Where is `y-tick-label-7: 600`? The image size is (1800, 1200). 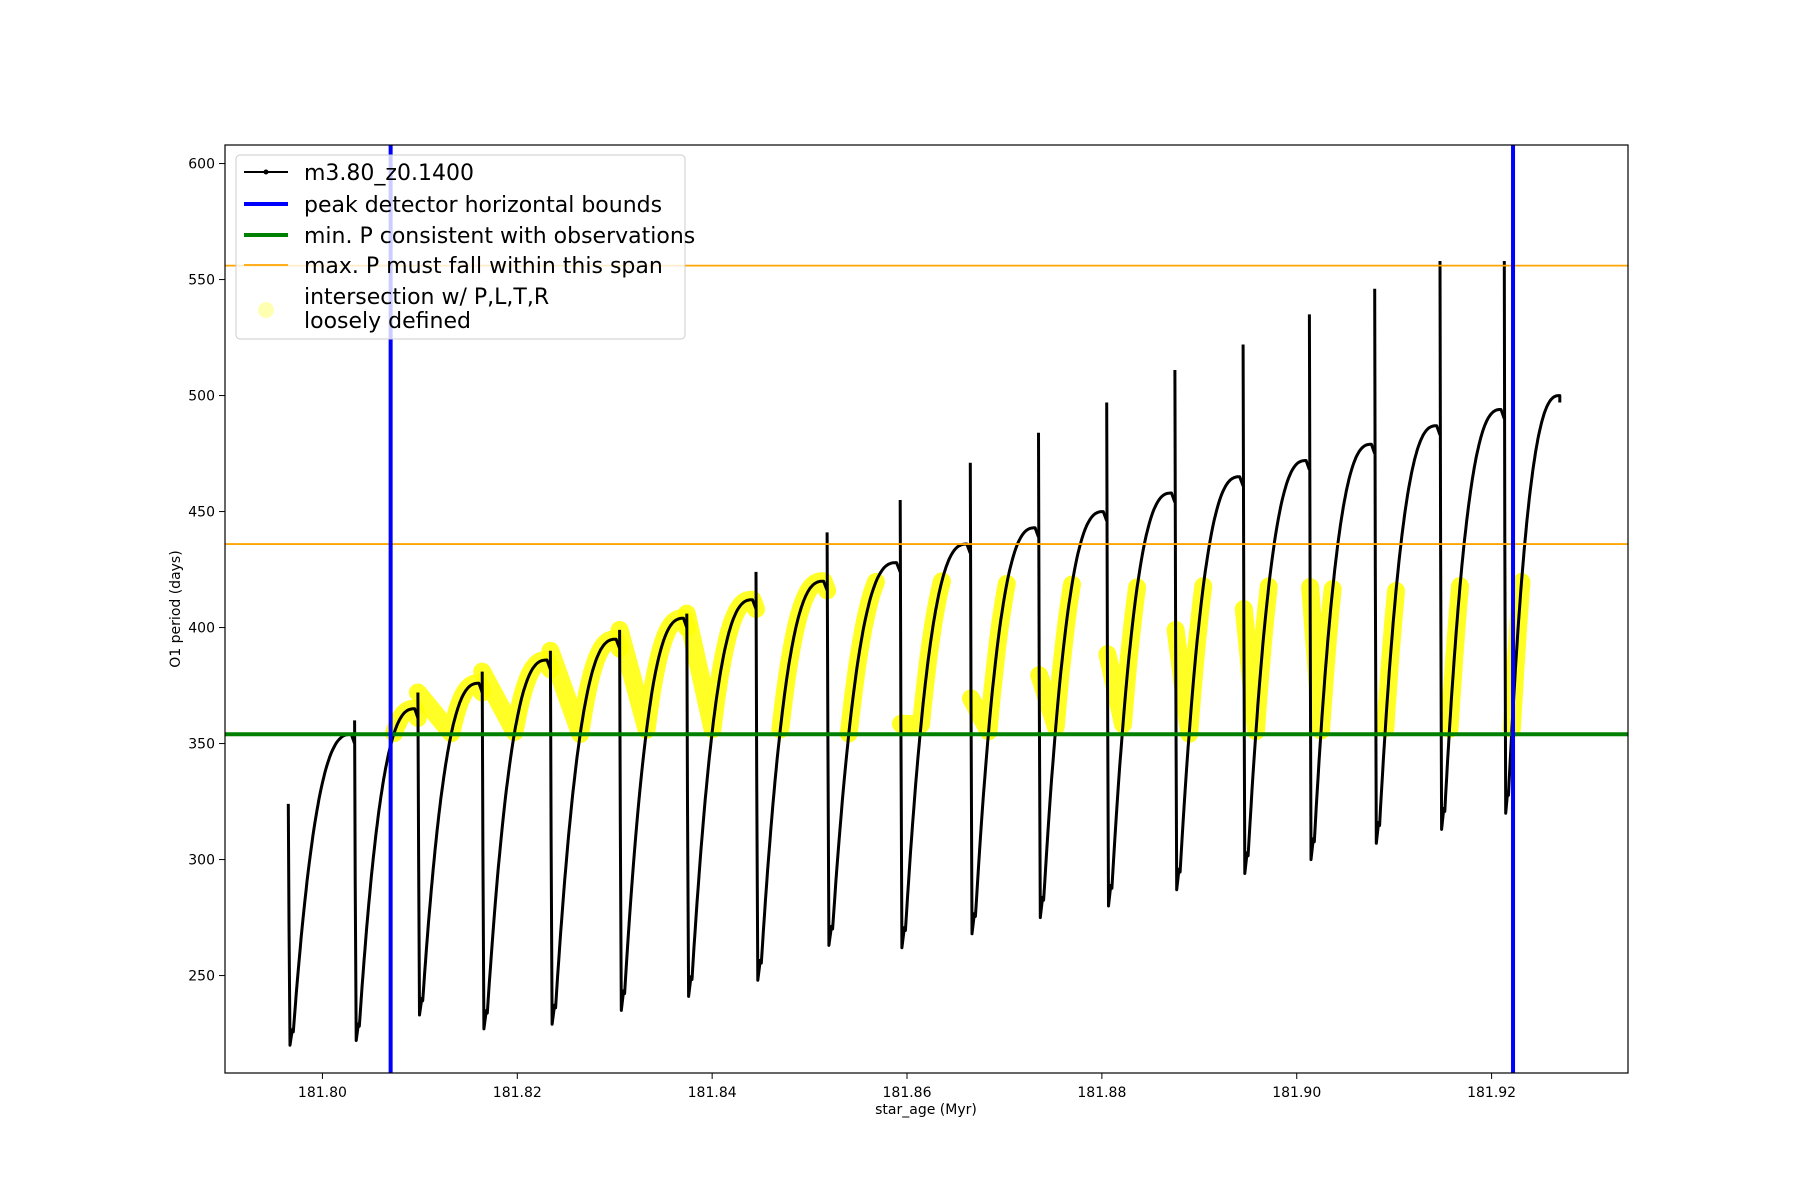 y-tick-label-7: 600 is located at coordinates (201, 165).